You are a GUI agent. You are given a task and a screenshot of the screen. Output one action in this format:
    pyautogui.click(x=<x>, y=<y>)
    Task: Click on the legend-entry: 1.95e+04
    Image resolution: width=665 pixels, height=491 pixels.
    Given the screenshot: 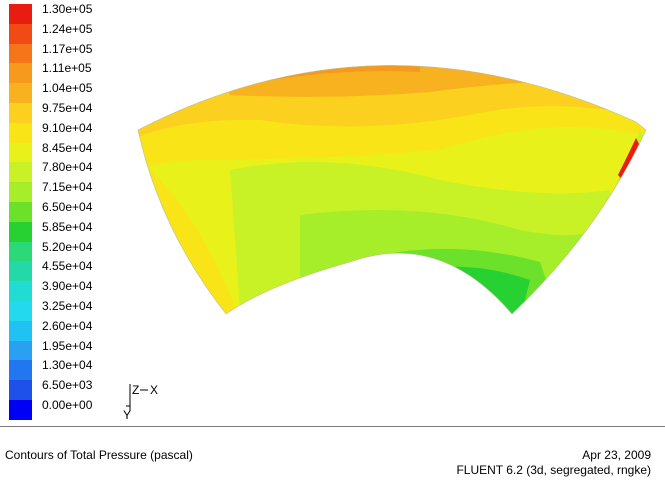 What is the action you would take?
    pyautogui.click(x=69, y=349)
    